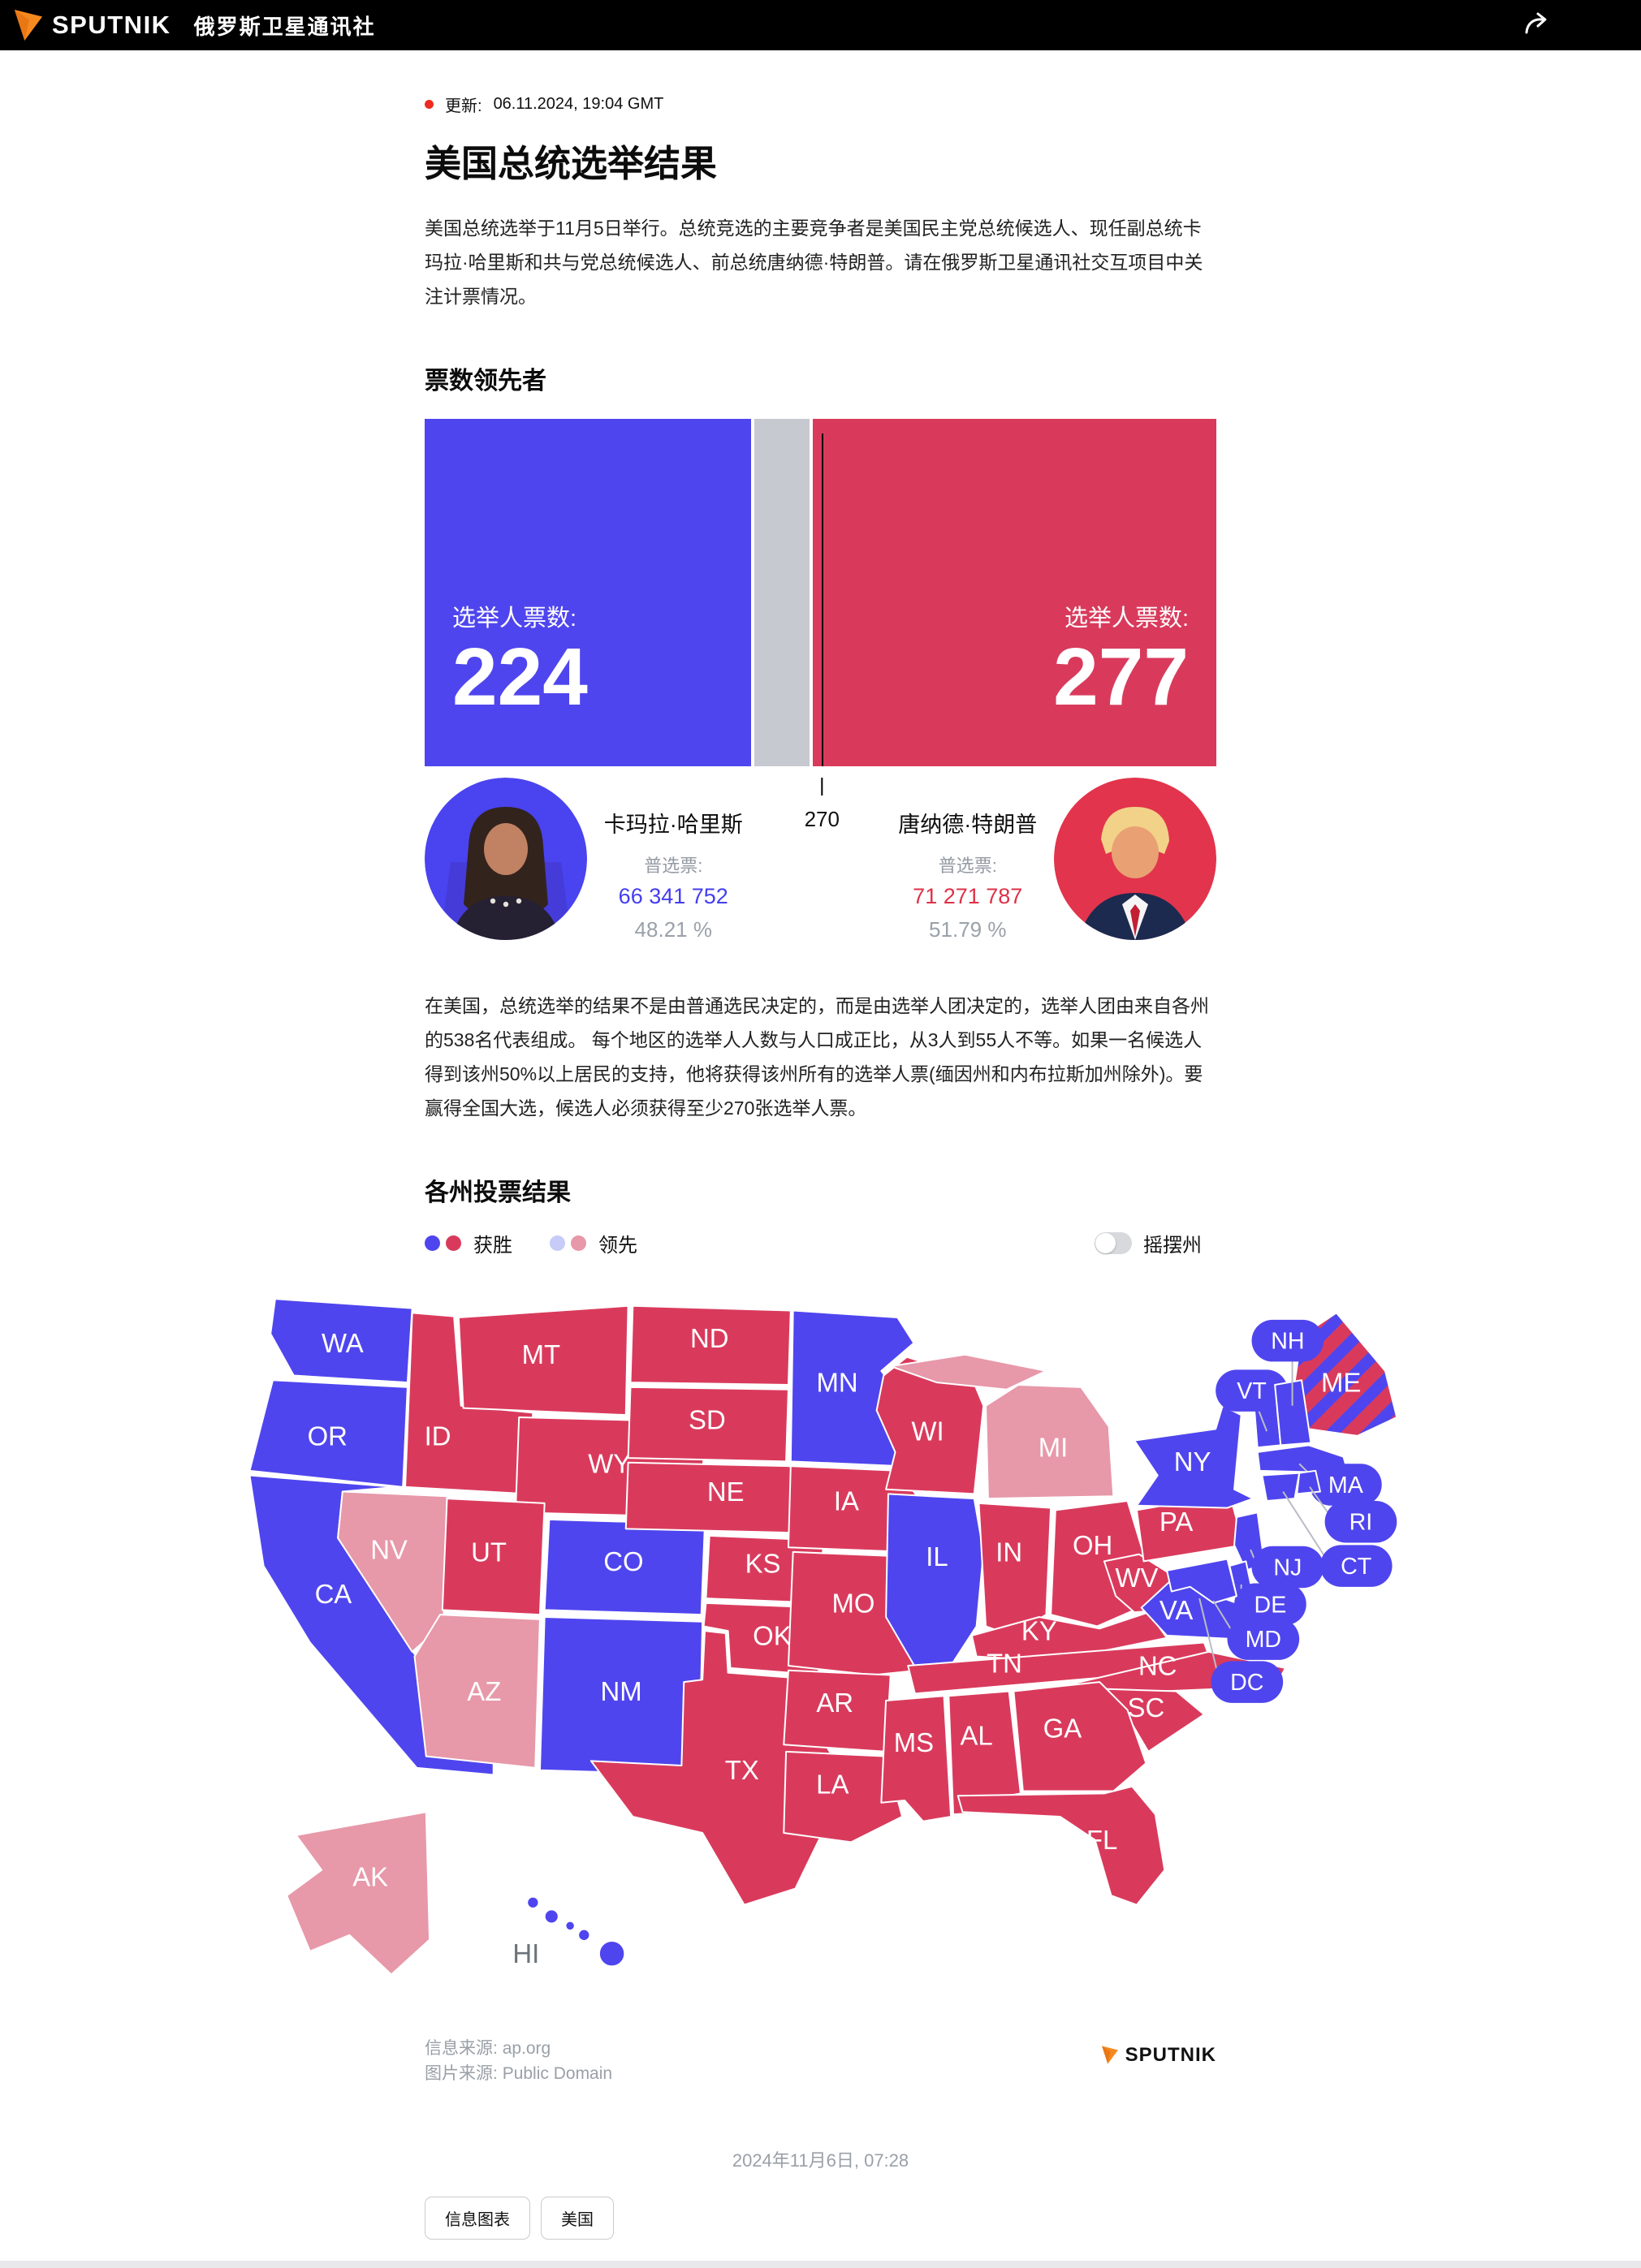 The height and width of the screenshot is (2268, 1641). I want to click on state-UT, so click(493, 1557).